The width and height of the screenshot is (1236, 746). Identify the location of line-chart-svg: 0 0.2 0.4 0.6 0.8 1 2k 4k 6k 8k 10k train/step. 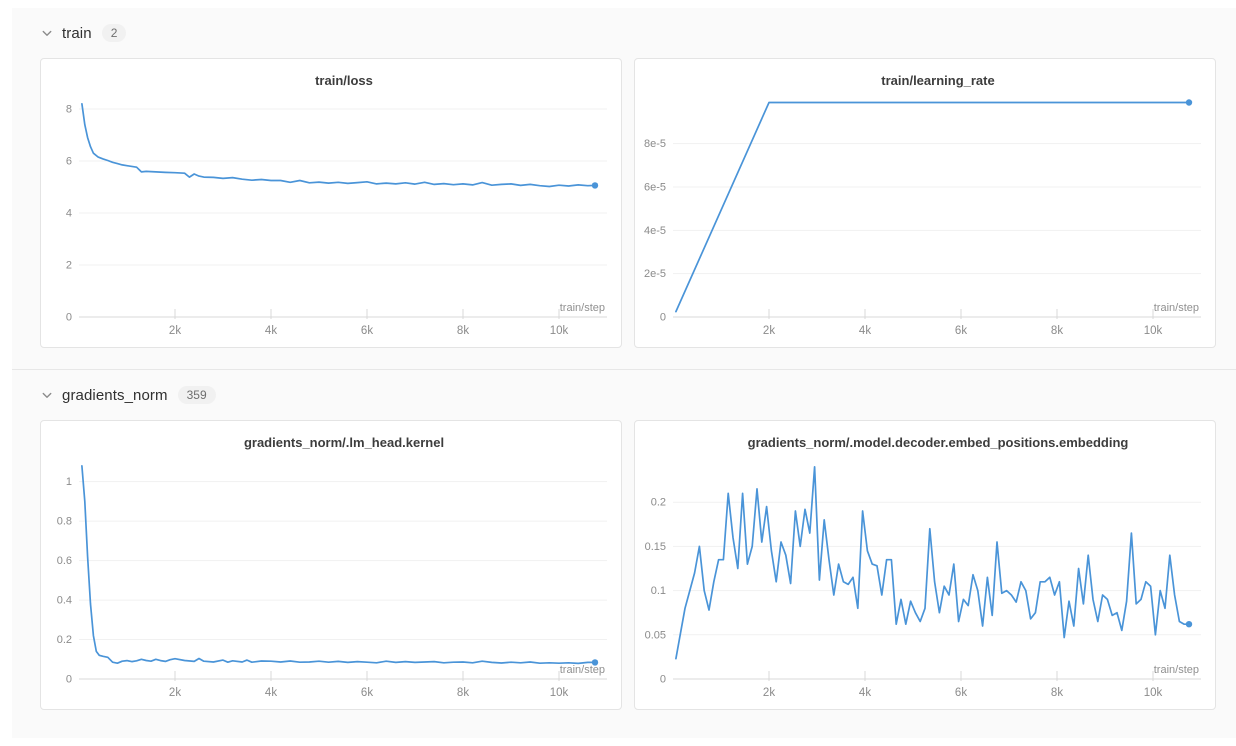
(332, 582).